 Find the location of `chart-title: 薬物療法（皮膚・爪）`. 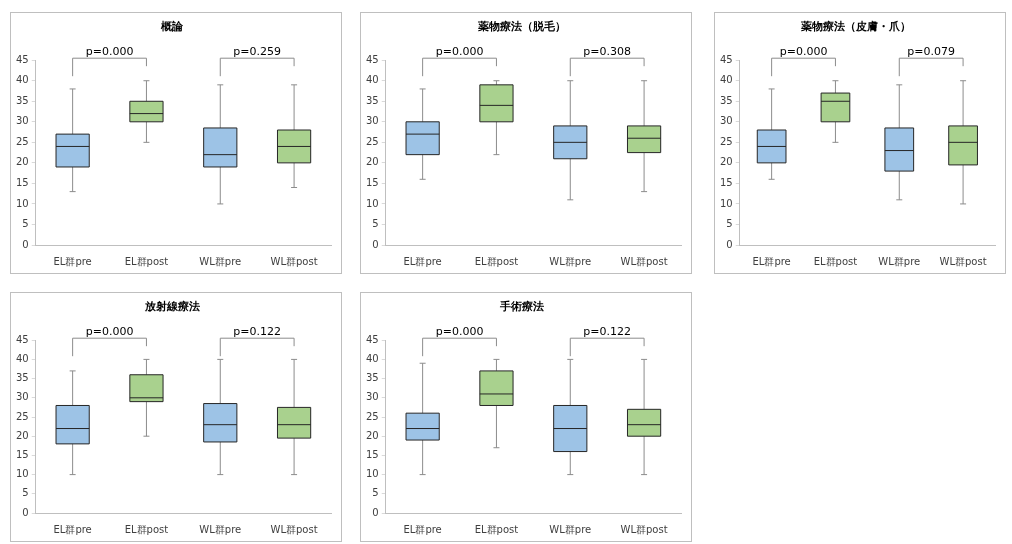

chart-title: 薬物療法（皮膚・爪） is located at coordinates (855, 27).